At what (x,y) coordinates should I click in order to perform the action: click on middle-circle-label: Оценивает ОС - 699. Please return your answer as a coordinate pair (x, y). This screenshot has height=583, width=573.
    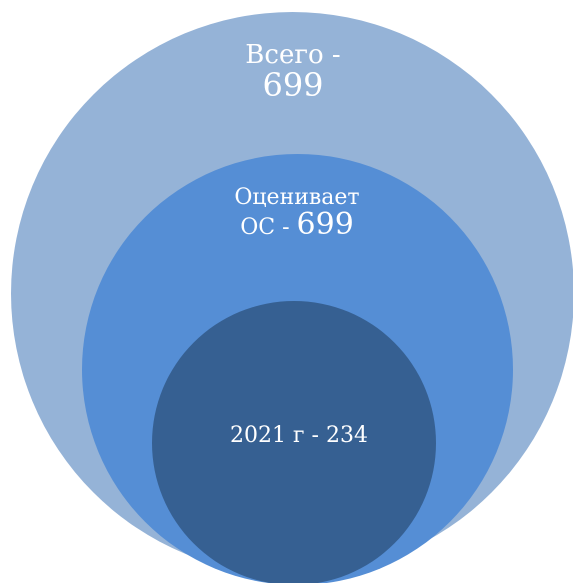
    Looking at the image, I should click on (297, 213).